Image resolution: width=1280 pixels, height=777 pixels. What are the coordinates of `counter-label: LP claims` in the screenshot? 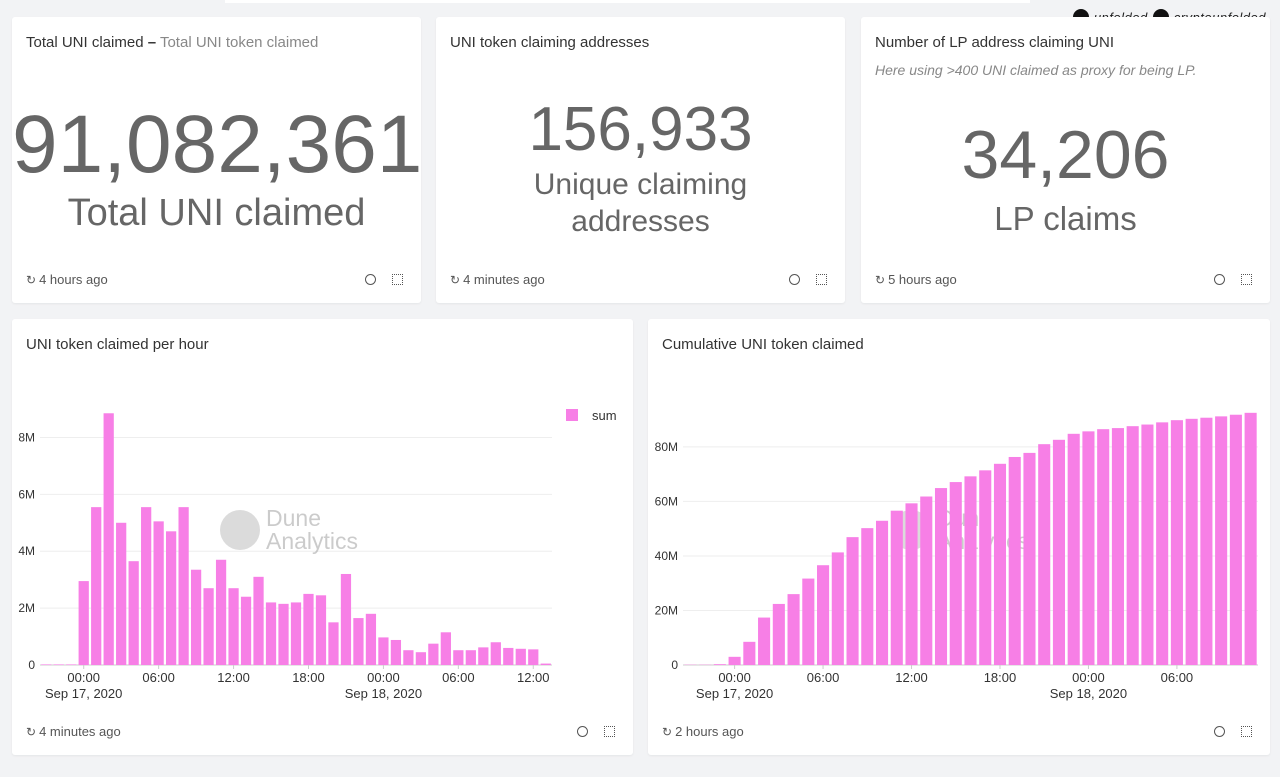 It's located at (1065, 218).